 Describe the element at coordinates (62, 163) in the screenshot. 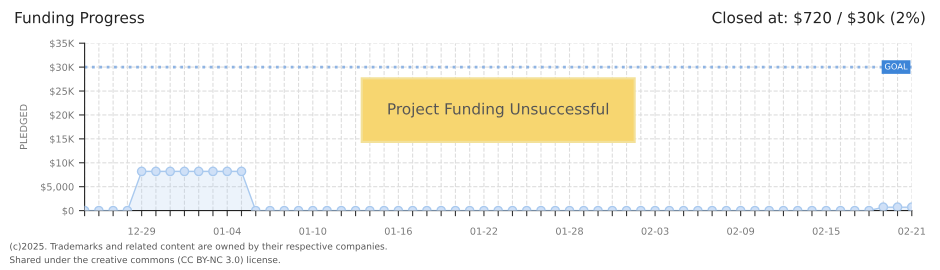

I see `y-tick-label: $10K` at that location.